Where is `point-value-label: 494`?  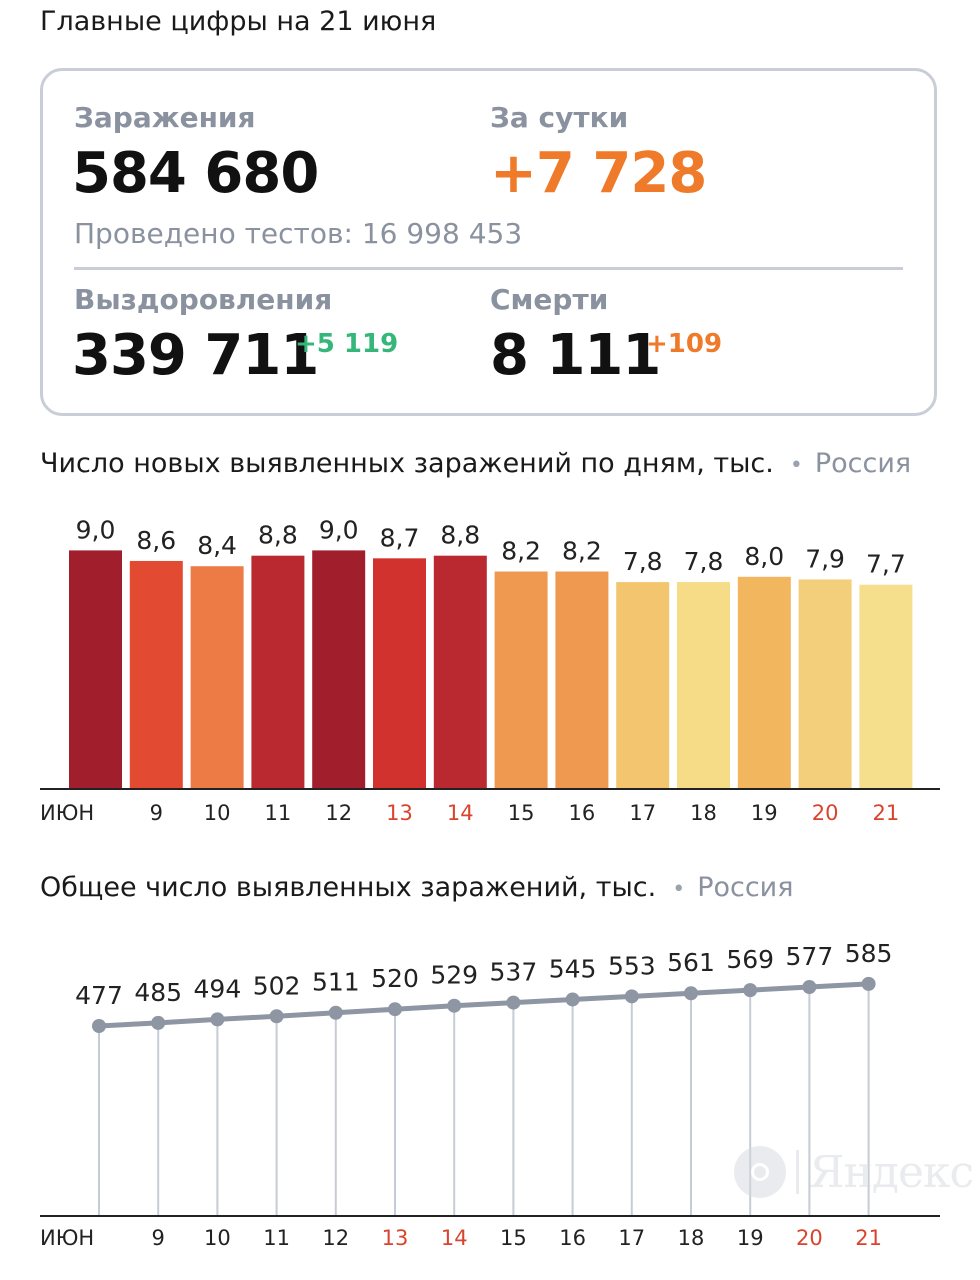 point-value-label: 494 is located at coordinates (218, 988).